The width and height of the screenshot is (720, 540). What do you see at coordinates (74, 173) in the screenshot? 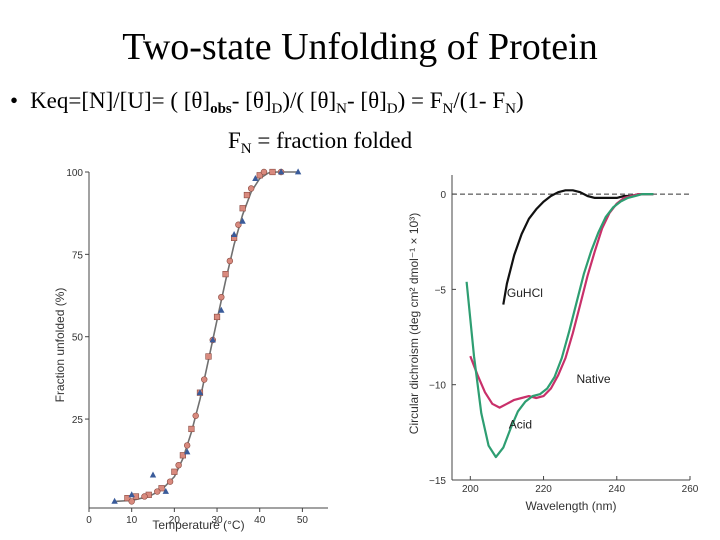
I see `left-y-tick-label: 100` at bounding box center [74, 173].